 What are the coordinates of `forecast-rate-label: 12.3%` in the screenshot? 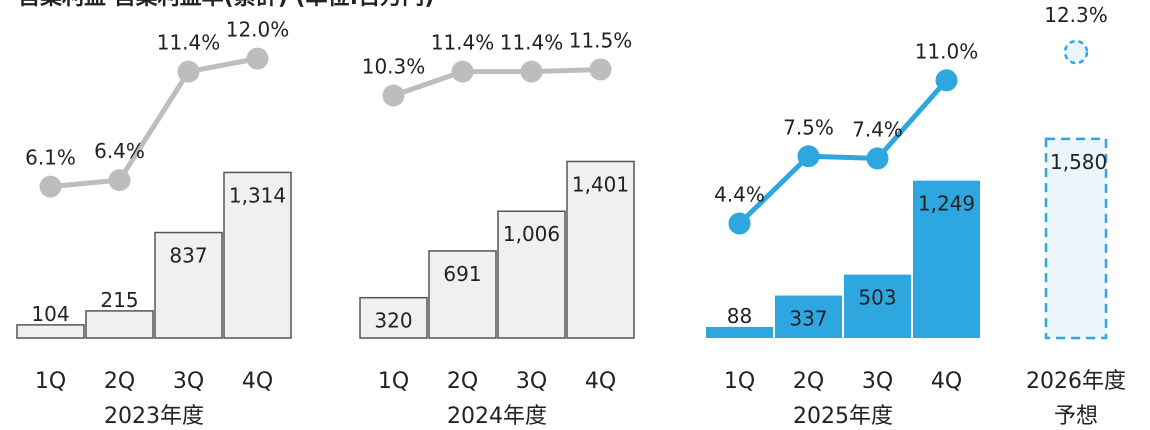 It's located at (1076, 15).